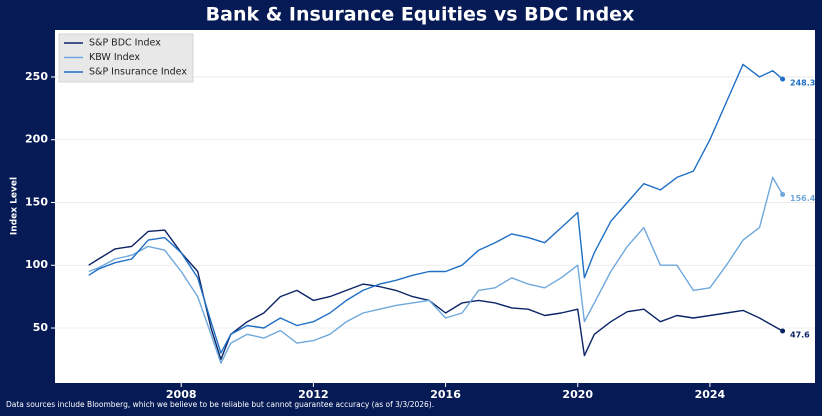 The height and width of the screenshot is (416, 822). I want to click on x-tick-label: 2024, so click(710, 394).